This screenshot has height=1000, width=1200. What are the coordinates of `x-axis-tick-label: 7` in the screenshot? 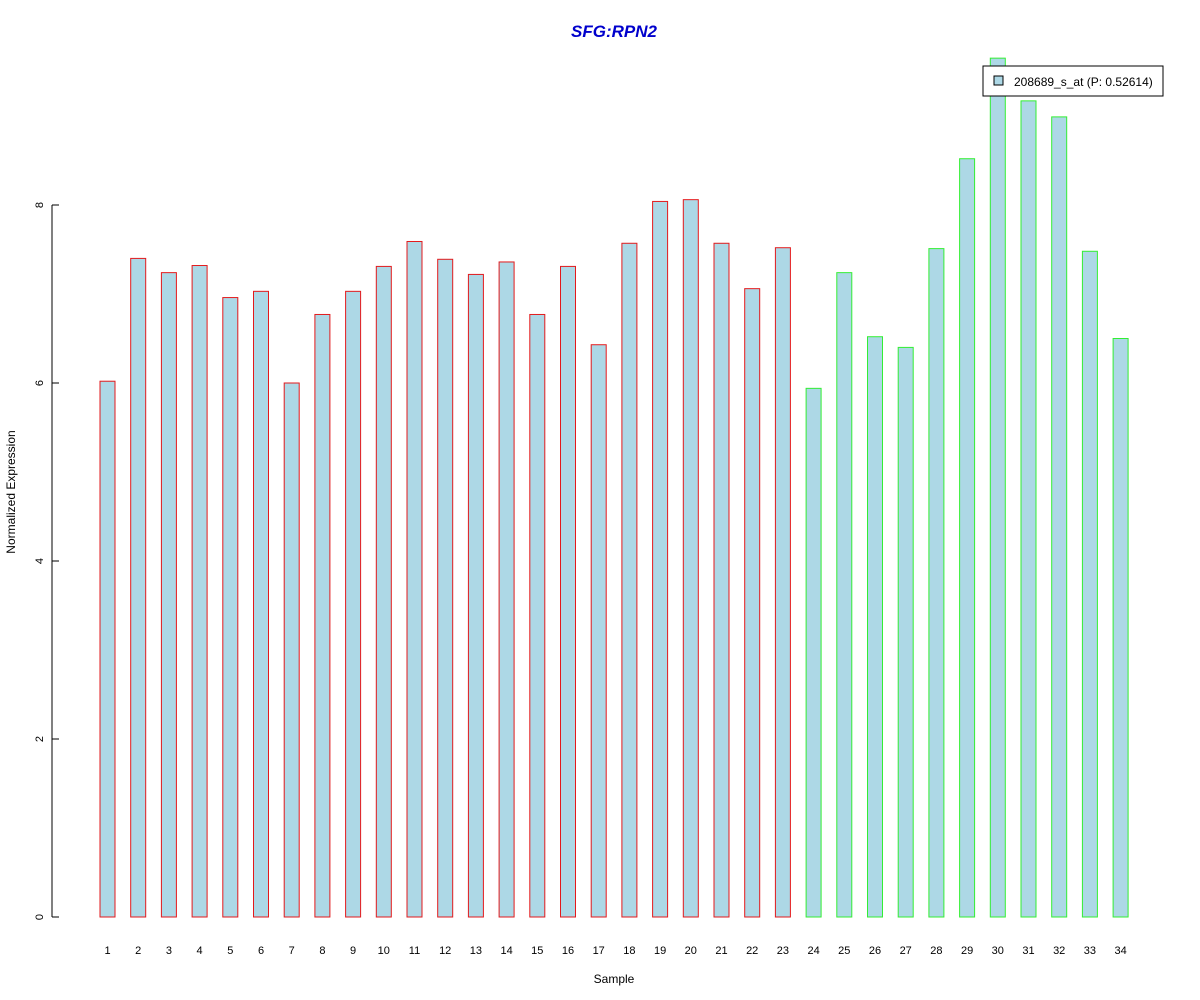 It's located at (292, 951).